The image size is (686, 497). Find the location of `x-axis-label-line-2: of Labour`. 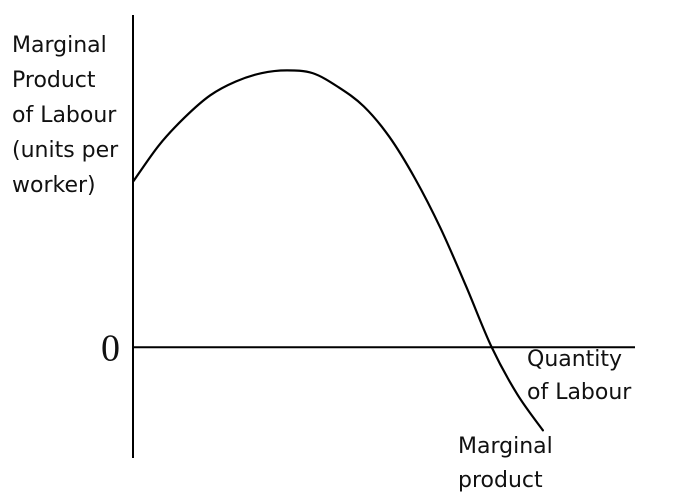

x-axis-label-line-2: of Labour is located at coordinates (579, 392).